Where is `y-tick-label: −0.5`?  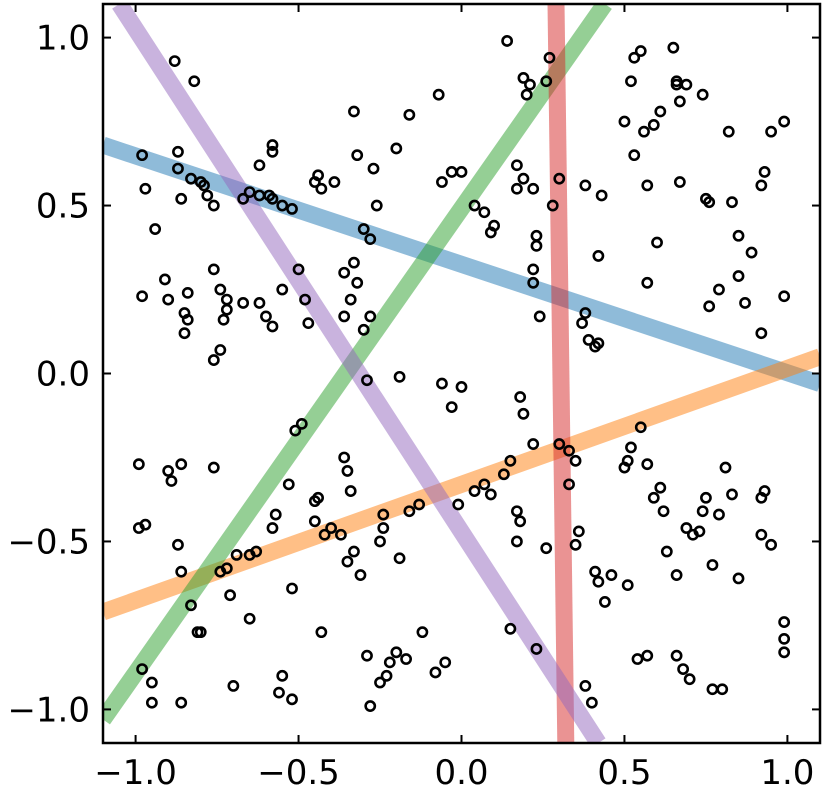
y-tick-label: −0.5 is located at coordinates (48, 542).